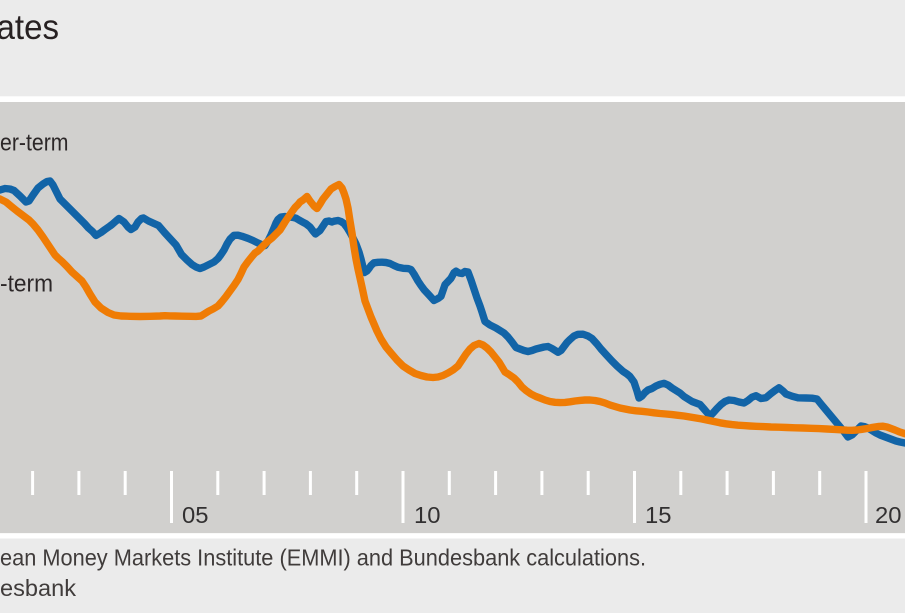 This screenshot has width=905, height=613. What do you see at coordinates (38, 588) in the screenshot?
I see `svg-text: esbank` at bounding box center [38, 588].